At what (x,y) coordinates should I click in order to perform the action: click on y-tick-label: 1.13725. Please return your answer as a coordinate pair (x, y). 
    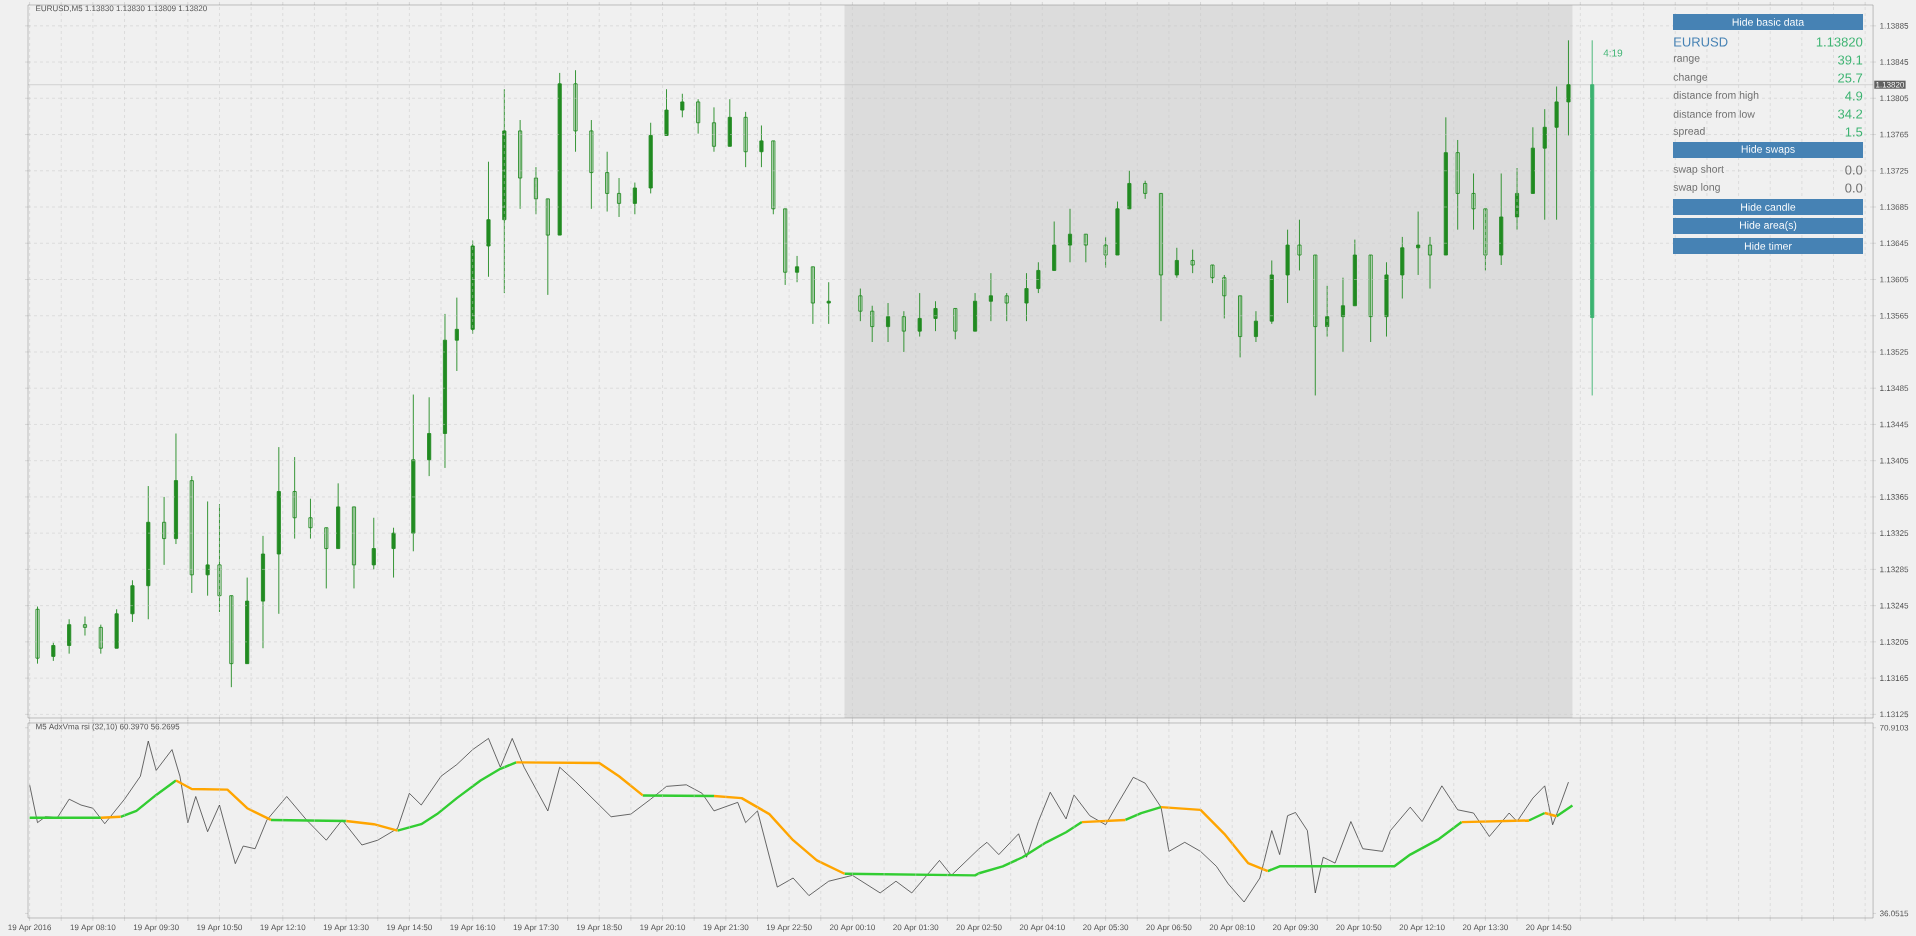
    Looking at the image, I should click on (1894, 170).